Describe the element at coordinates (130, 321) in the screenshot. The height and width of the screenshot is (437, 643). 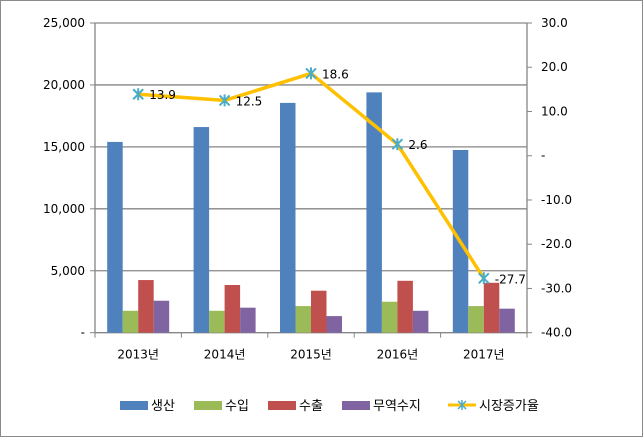
I see `bar-수입-2013년` at that location.